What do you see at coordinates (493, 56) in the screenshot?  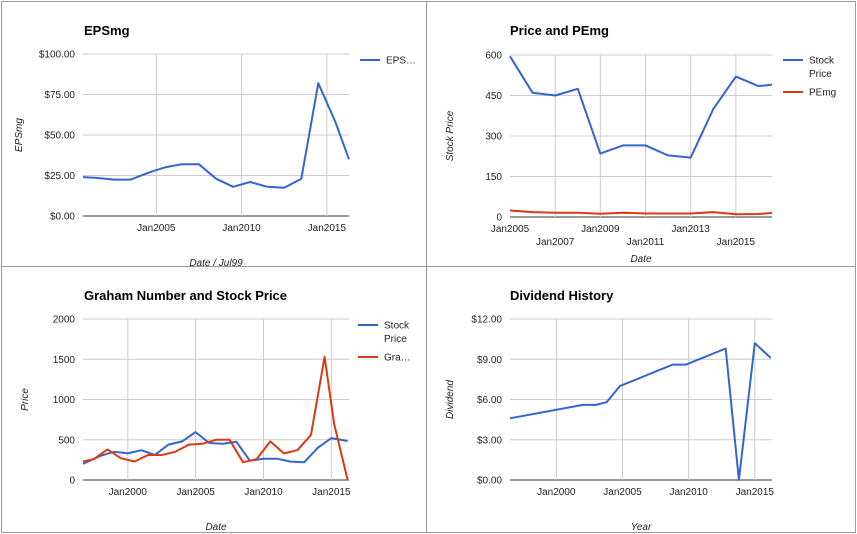 I see `y-tick-label: 600` at bounding box center [493, 56].